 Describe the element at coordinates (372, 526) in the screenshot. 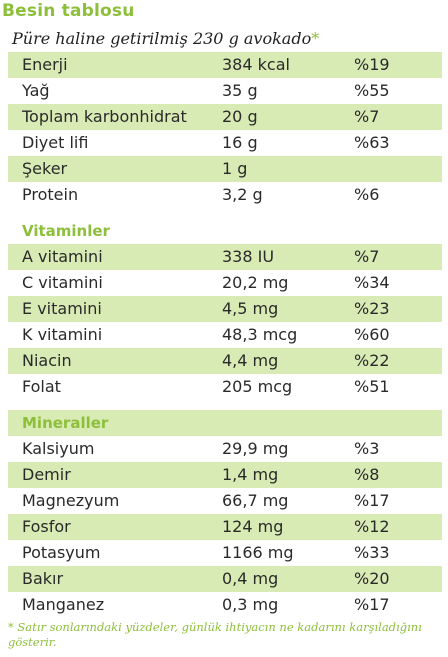

I see `mineral-percent: %12` at that location.